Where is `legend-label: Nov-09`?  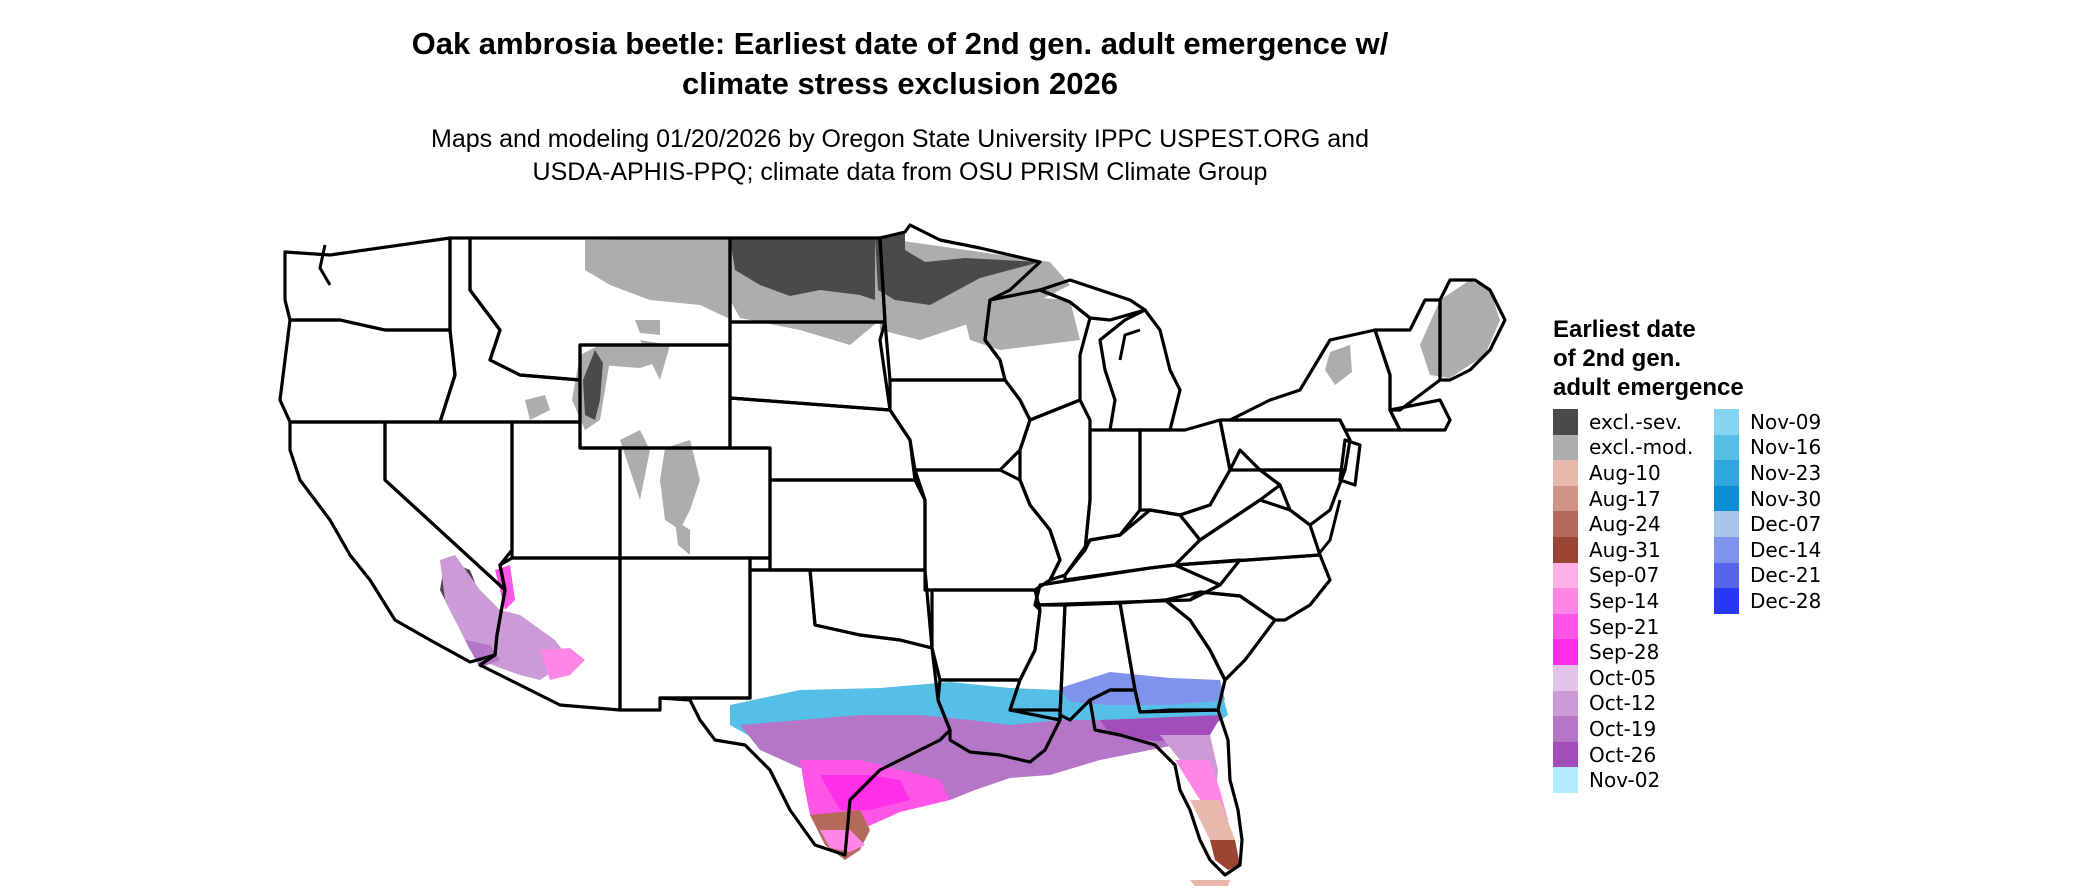
legend-label: Nov-09 is located at coordinates (1786, 421).